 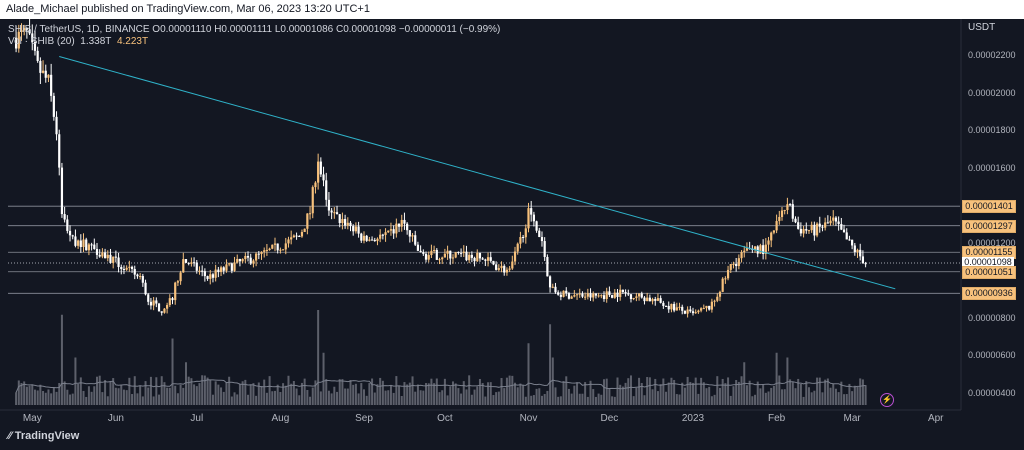 What do you see at coordinates (982, 27) in the screenshot?
I see `quote-currency: USDT` at bounding box center [982, 27].